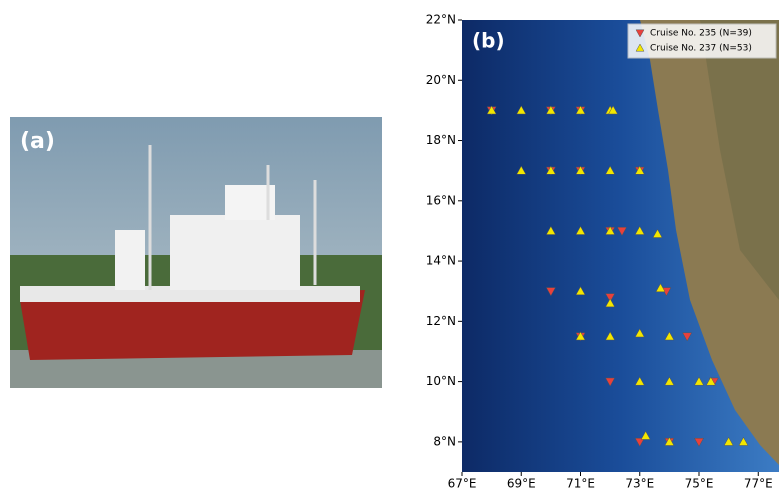 The width and height of the screenshot is (779, 489). What do you see at coordinates (701, 34) in the screenshot?
I see `legend-label: Cruise No. 235 (N=39)` at bounding box center [701, 34].